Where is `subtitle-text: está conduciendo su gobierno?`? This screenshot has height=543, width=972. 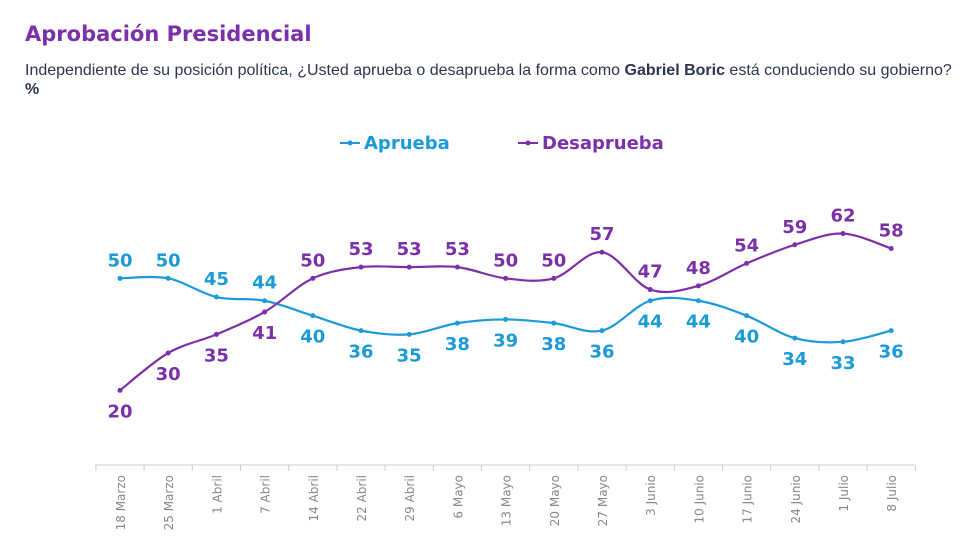 subtitle-text: está conduciendo su gobierno? is located at coordinates (838, 70).